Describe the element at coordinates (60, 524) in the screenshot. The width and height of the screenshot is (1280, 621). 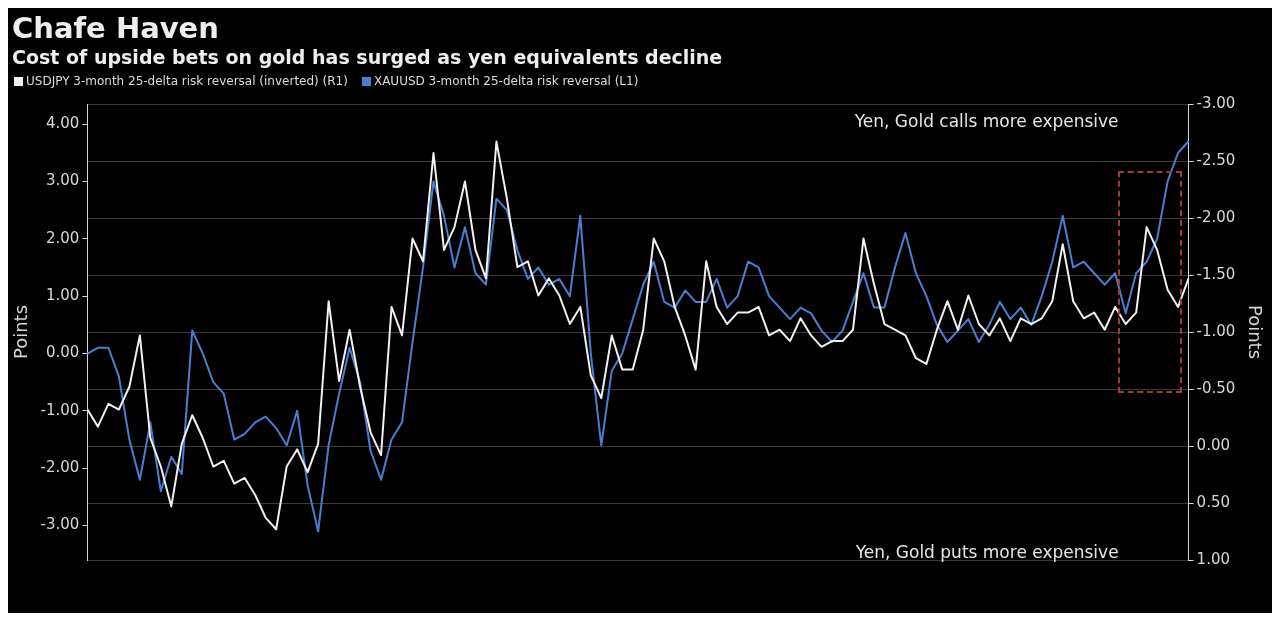
I see `y-tick-label: -3.00` at that location.